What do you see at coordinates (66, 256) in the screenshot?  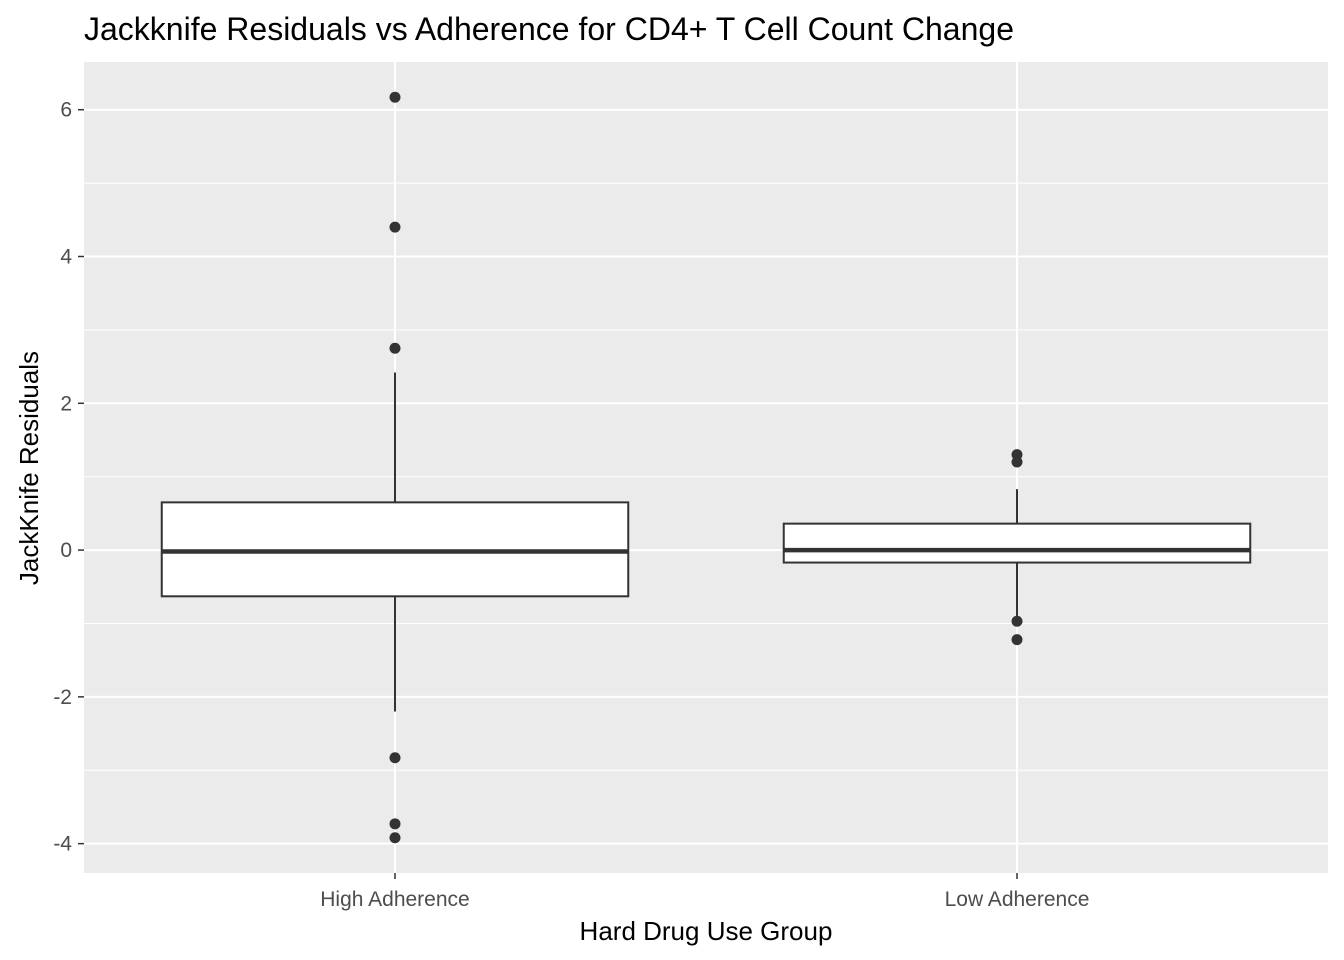 I see `y-tick-label: 4` at bounding box center [66, 256].